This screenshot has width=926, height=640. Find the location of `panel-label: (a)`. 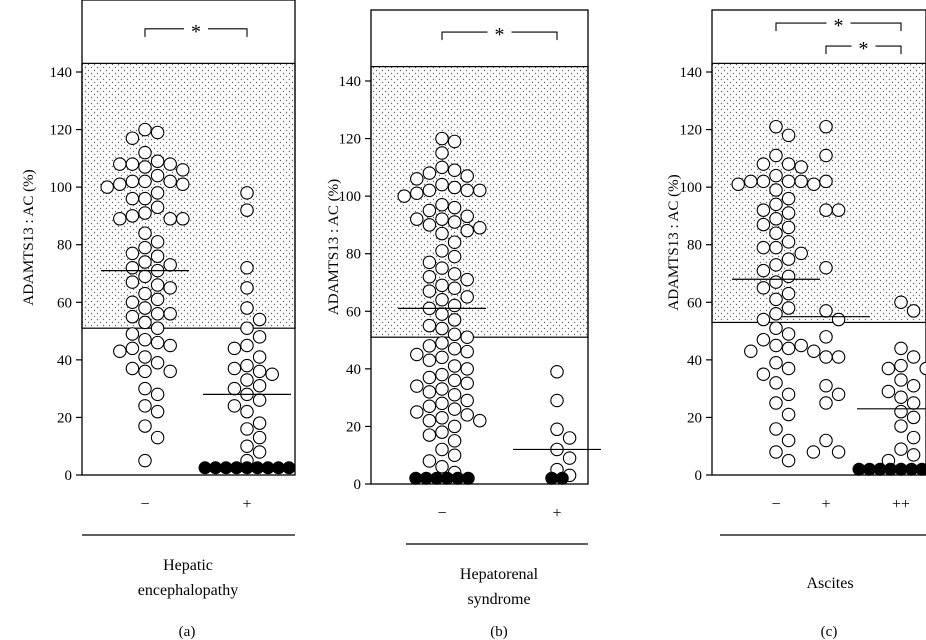

panel-label: (a) is located at coordinates (187, 632).